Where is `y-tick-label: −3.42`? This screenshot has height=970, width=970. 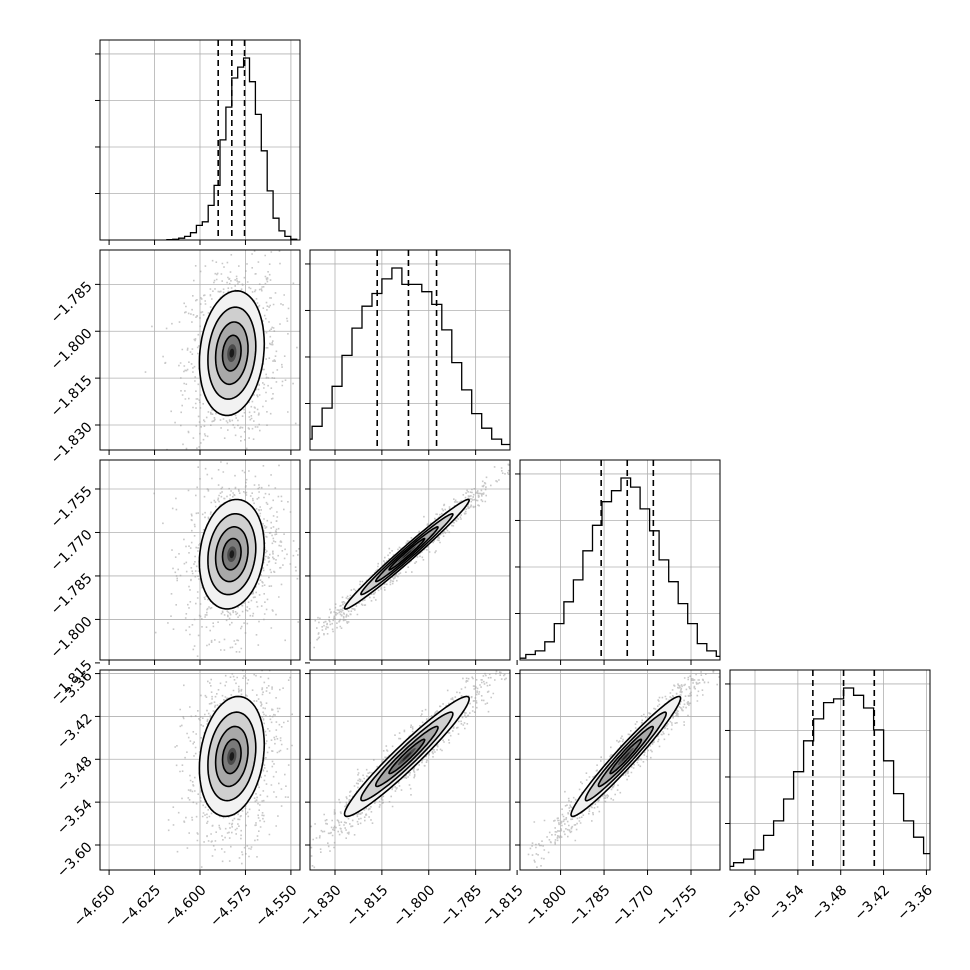 y-tick-label: −3.42 is located at coordinates (75, 732).